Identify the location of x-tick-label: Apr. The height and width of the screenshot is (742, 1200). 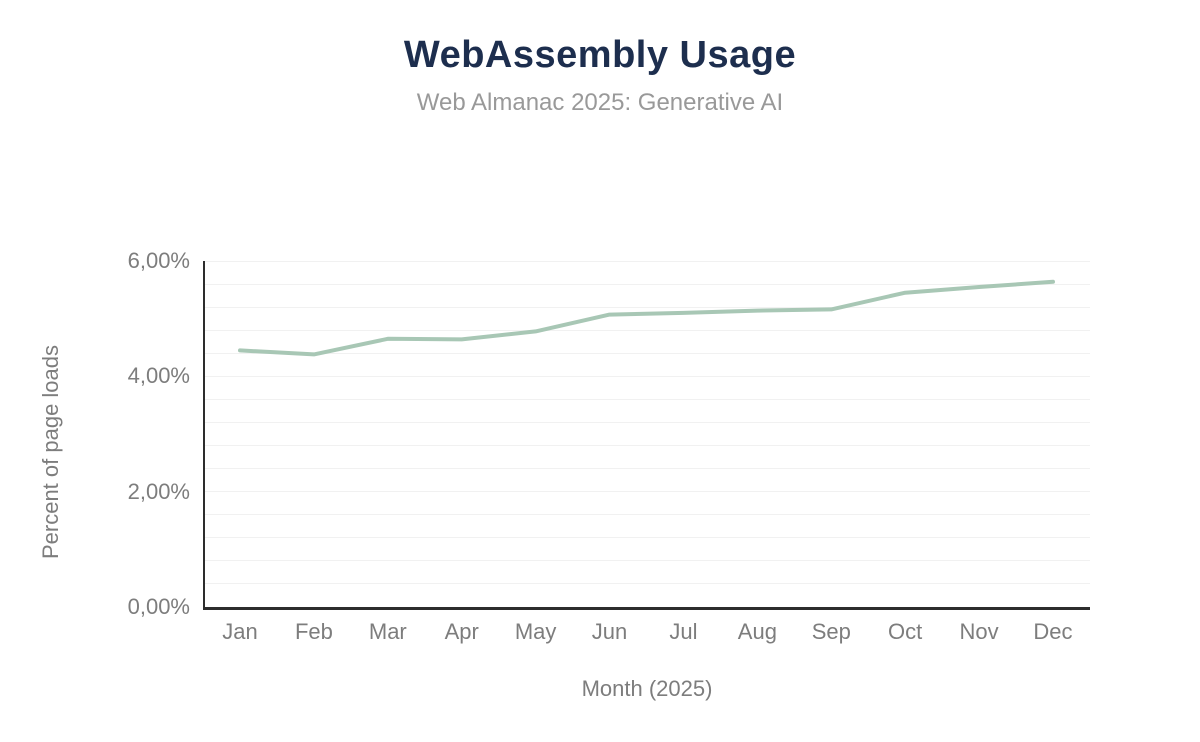
(461, 631).